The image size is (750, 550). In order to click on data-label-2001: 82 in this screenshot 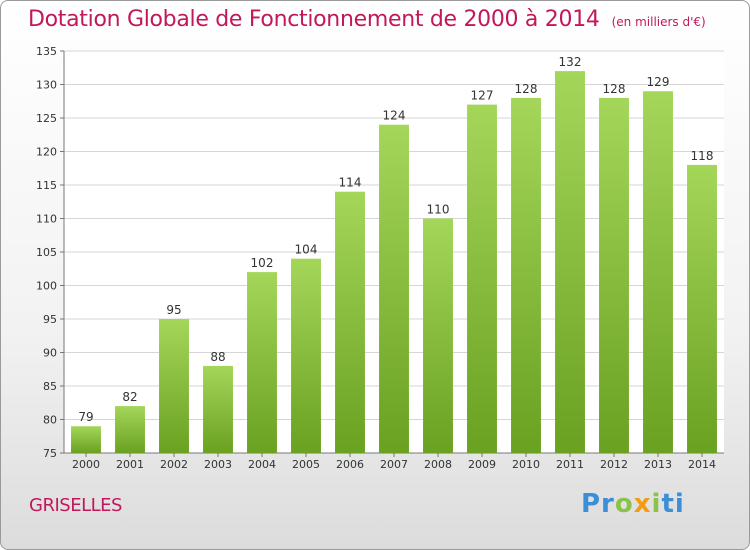, I will do `click(129, 397)`.